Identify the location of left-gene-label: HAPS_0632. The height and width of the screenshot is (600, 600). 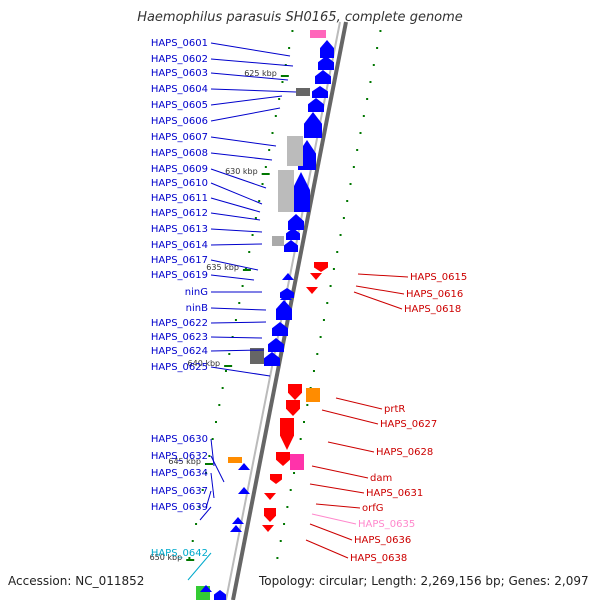
(179, 456).